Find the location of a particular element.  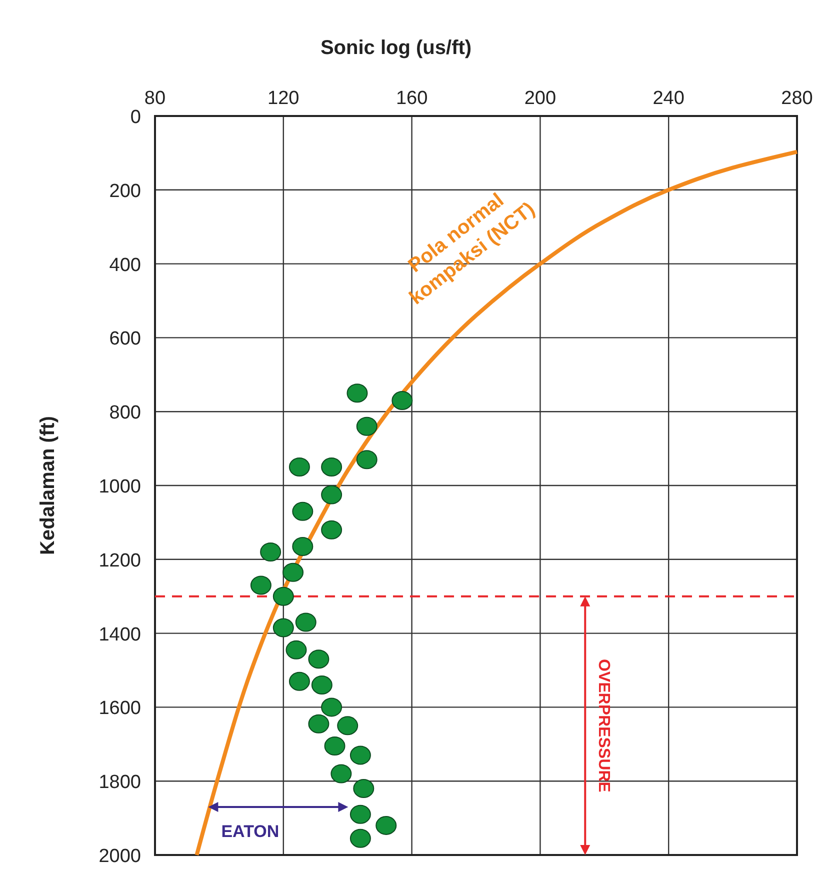

y-tick-label: 400 is located at coordinates (125, 265).